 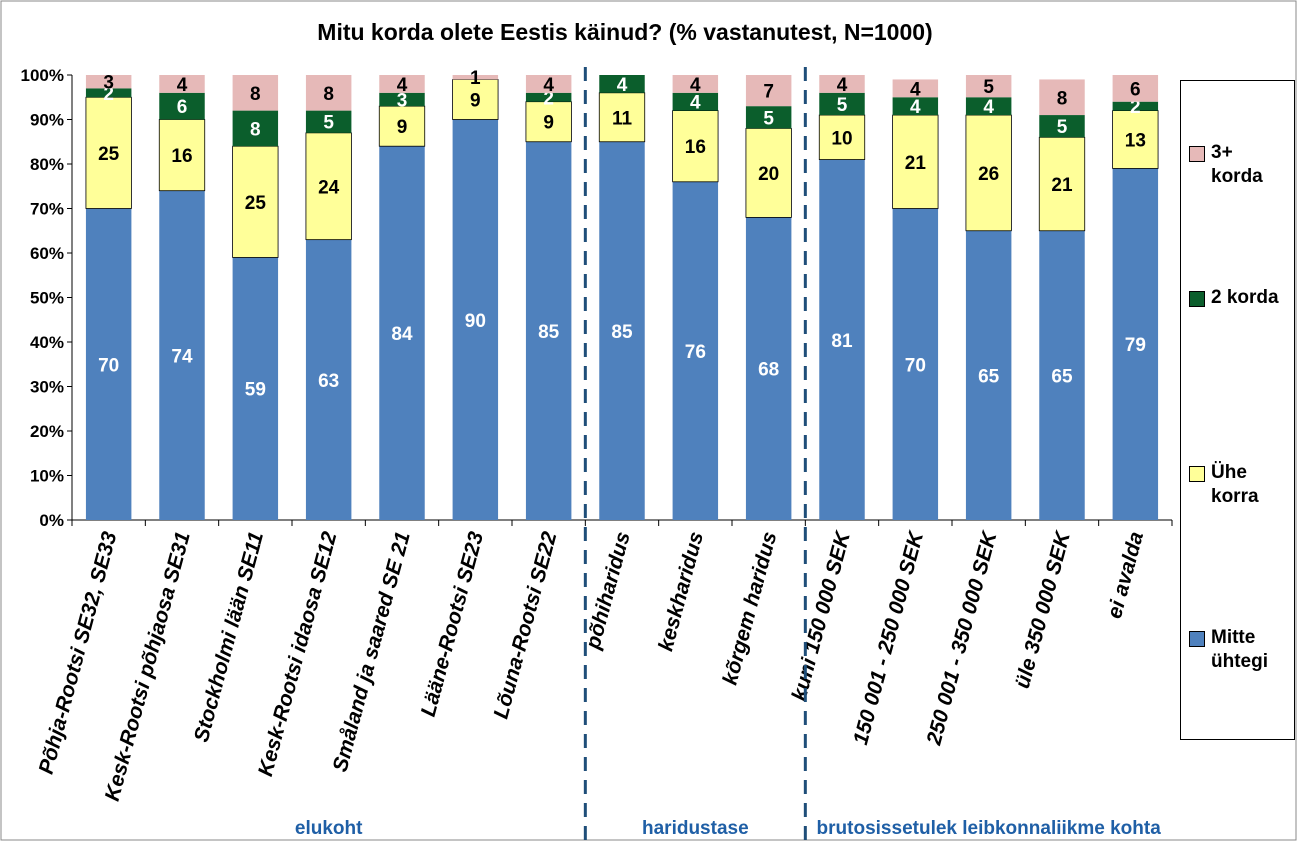 What do you see at coordinates (889, 638) in the screenshot?
I see `x-tick-label: 150 001 - 250 000 SEK` at bounding box center [889, 638].